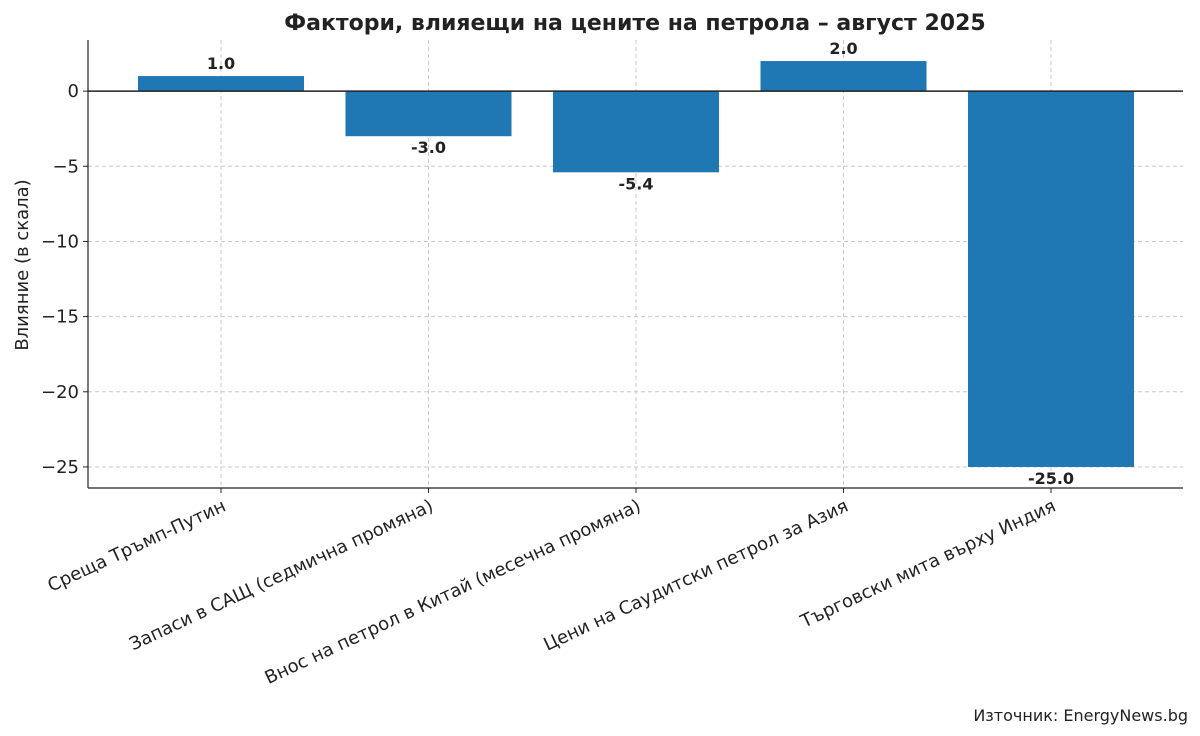 The image size is (1200, 736). What do you see at coordinates (136, 545) in the screenshot?
I see `x-tick-label: Среща Тръмп-Путин` at bounding box center [136, 545].